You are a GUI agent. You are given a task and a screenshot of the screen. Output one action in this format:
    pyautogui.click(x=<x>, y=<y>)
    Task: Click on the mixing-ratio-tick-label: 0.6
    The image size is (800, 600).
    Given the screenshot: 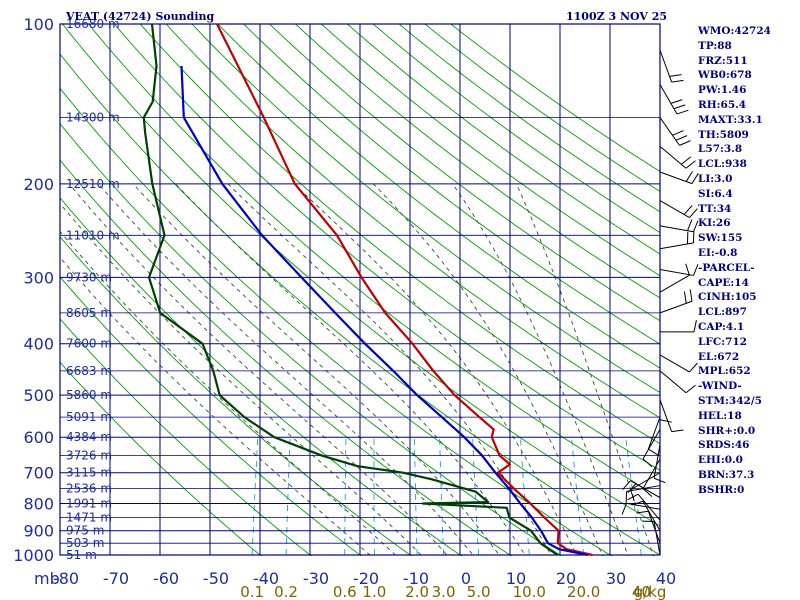 What is the action you would take?
    pyautogui.click(x=345, y=591)
    